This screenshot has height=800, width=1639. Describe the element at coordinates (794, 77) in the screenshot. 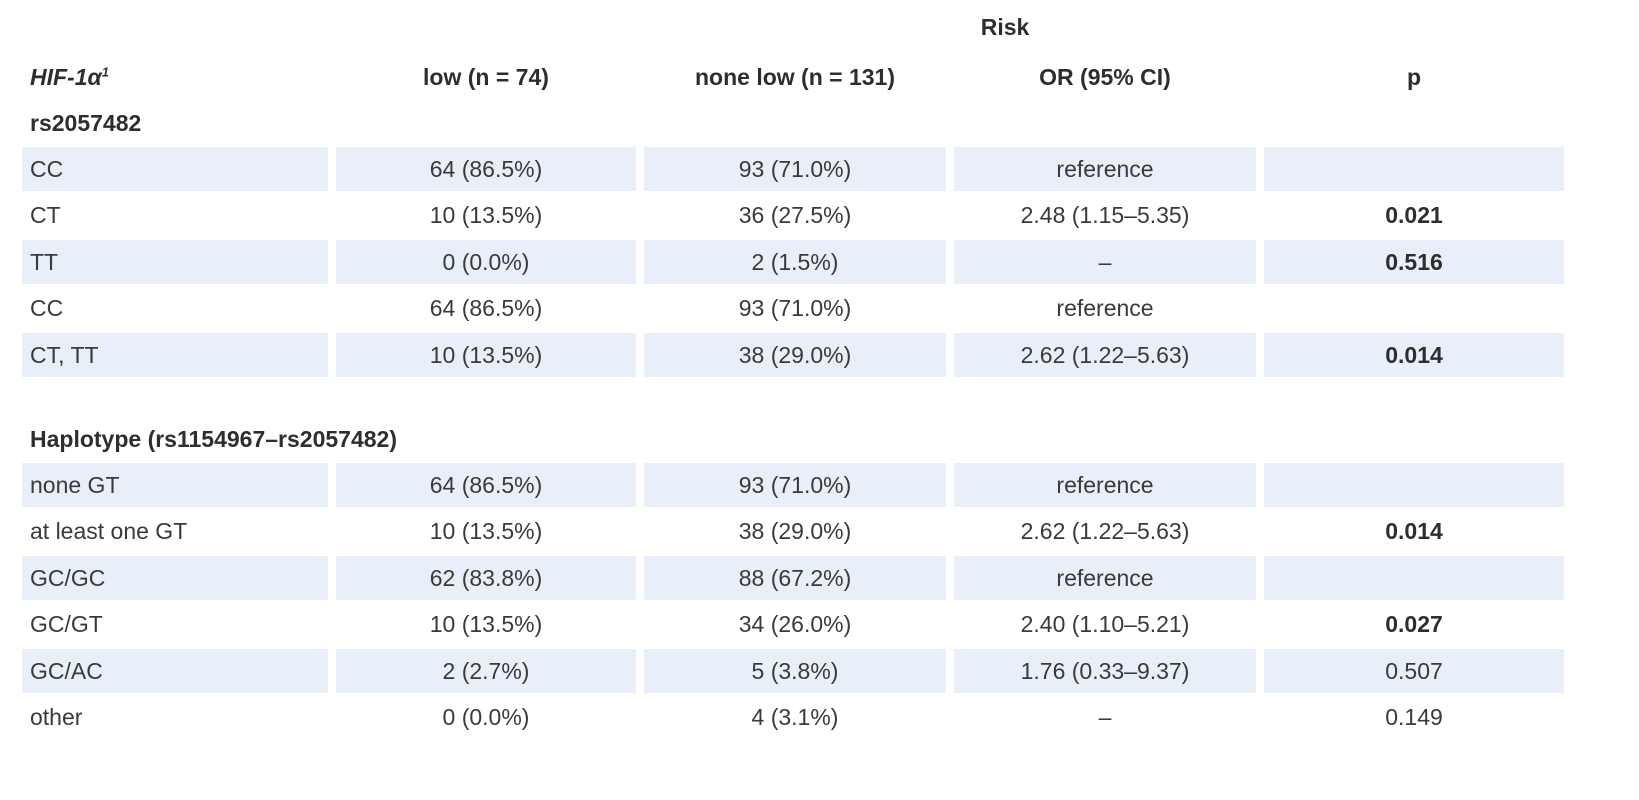

I see `column-header-none-low: none low (n = 131)` at that location.